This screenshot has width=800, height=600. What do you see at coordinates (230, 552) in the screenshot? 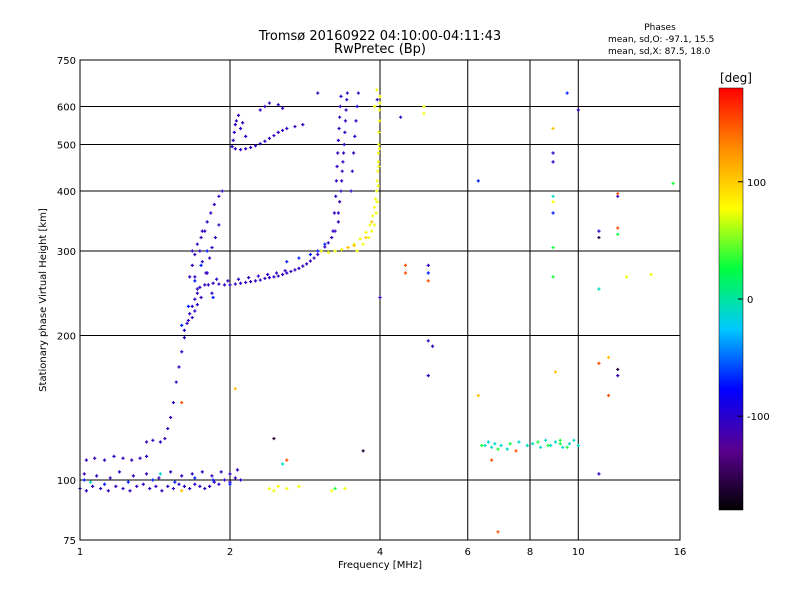
I see `x-tick-label: 2` at bounding box center [230, 552].